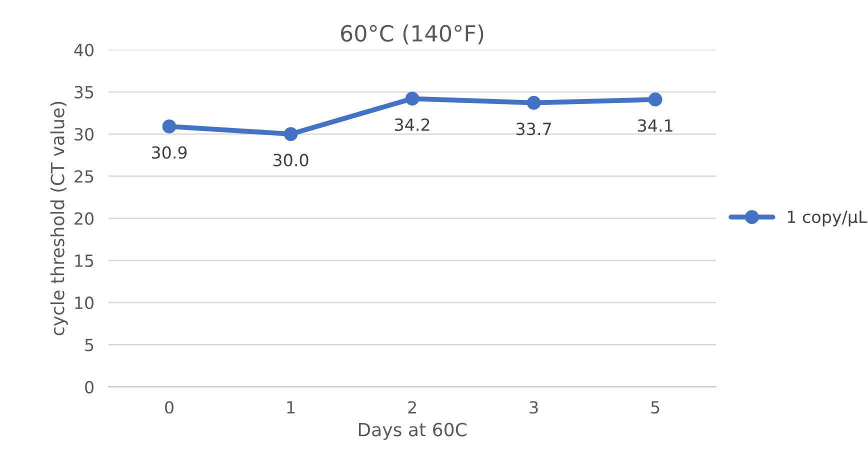 This screenshot has width=868, height=465. What do you see at coordinates (412, 407) in the screenshot?
I see `x-tick-label: 2` at bounding box center [412, 407].